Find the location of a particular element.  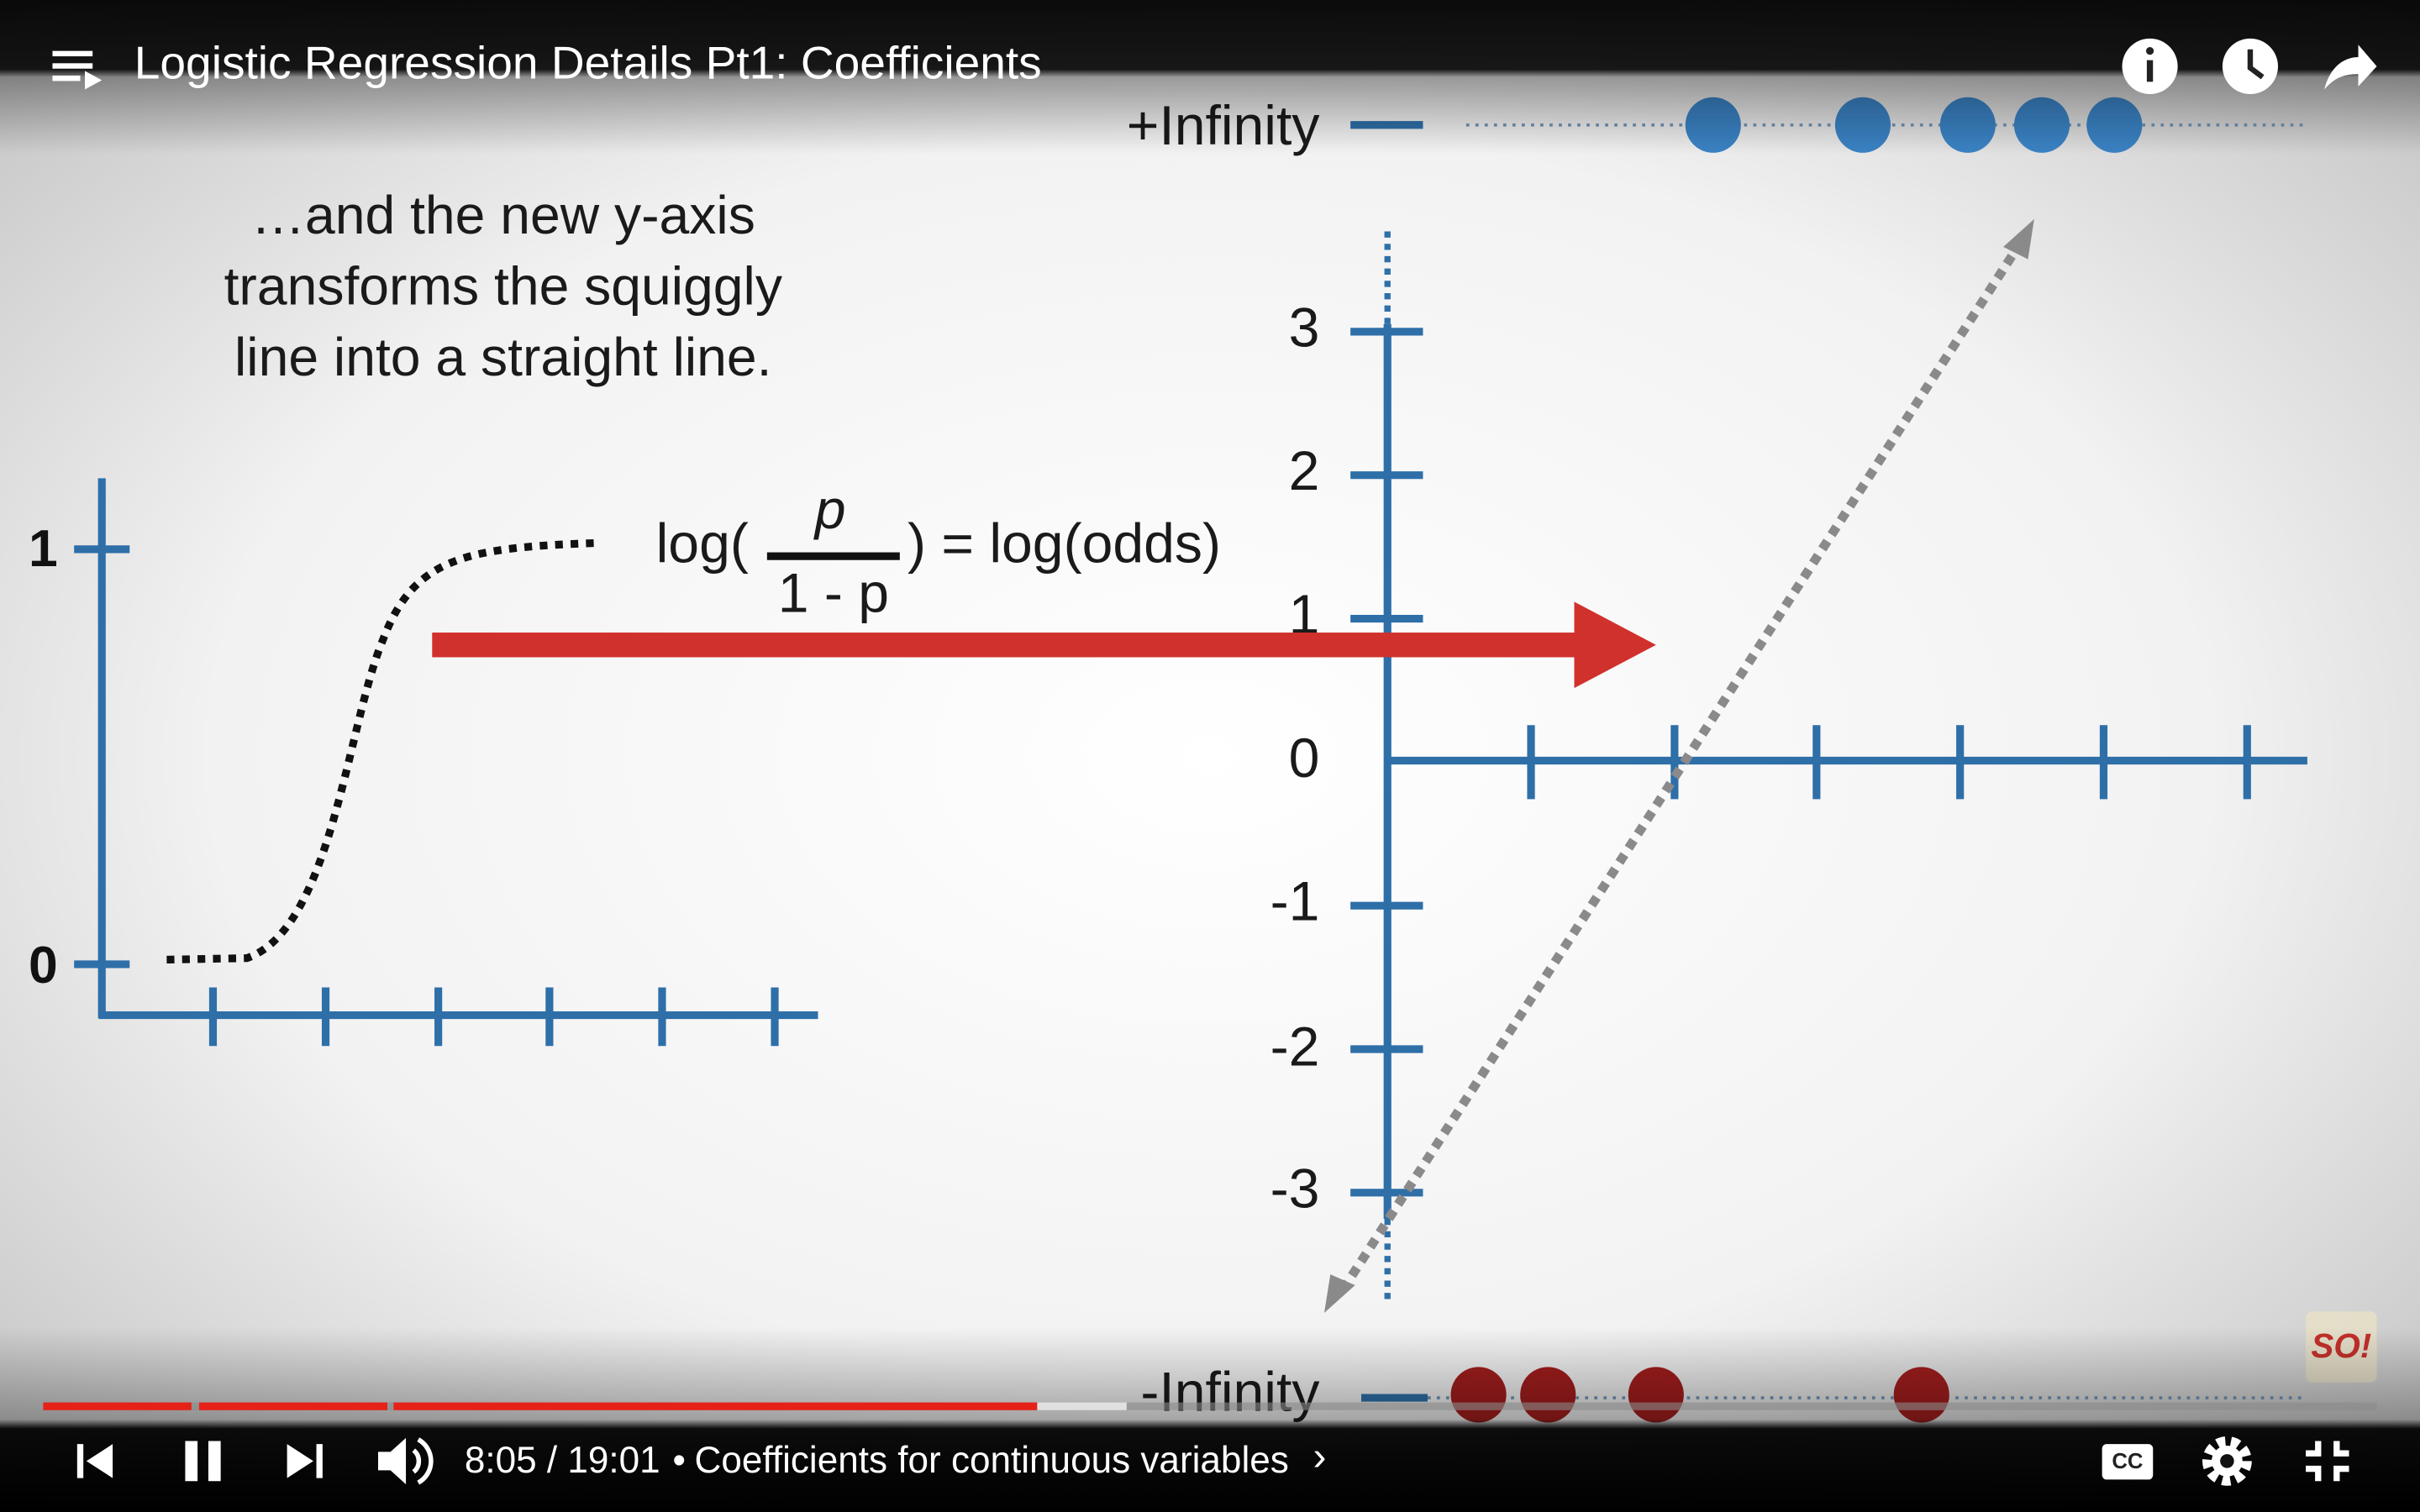

ticks is located at coordinates (427, 796).